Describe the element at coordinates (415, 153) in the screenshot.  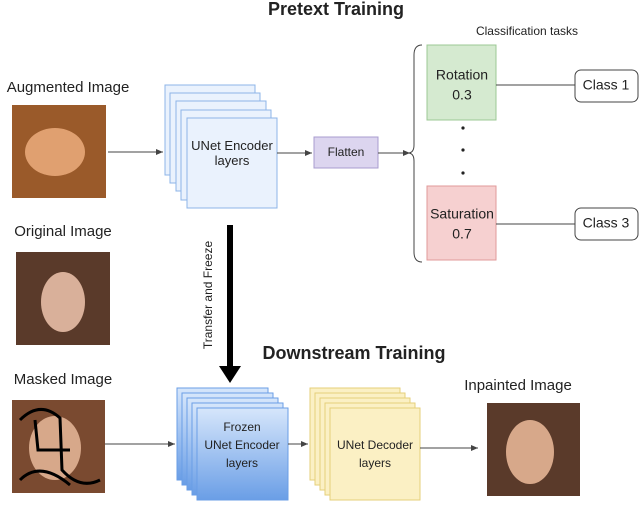
I see `brace` at that location.